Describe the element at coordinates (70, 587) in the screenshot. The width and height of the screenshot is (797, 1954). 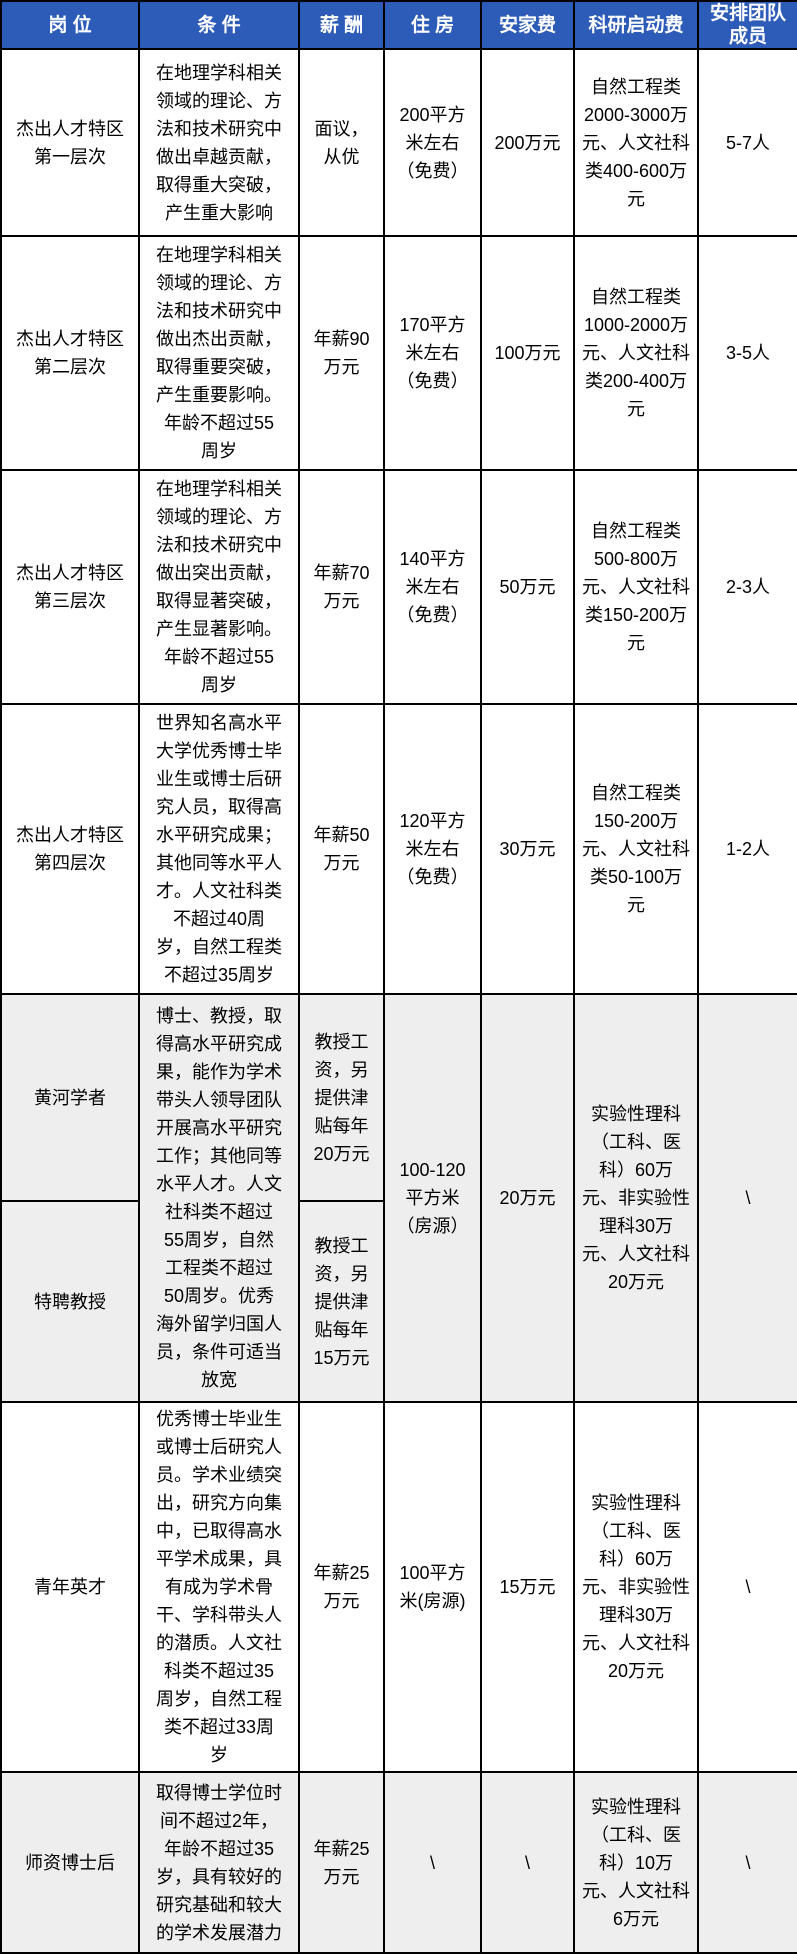
I see `table-cell-position: 杰出人才特区第三层次` at that location.